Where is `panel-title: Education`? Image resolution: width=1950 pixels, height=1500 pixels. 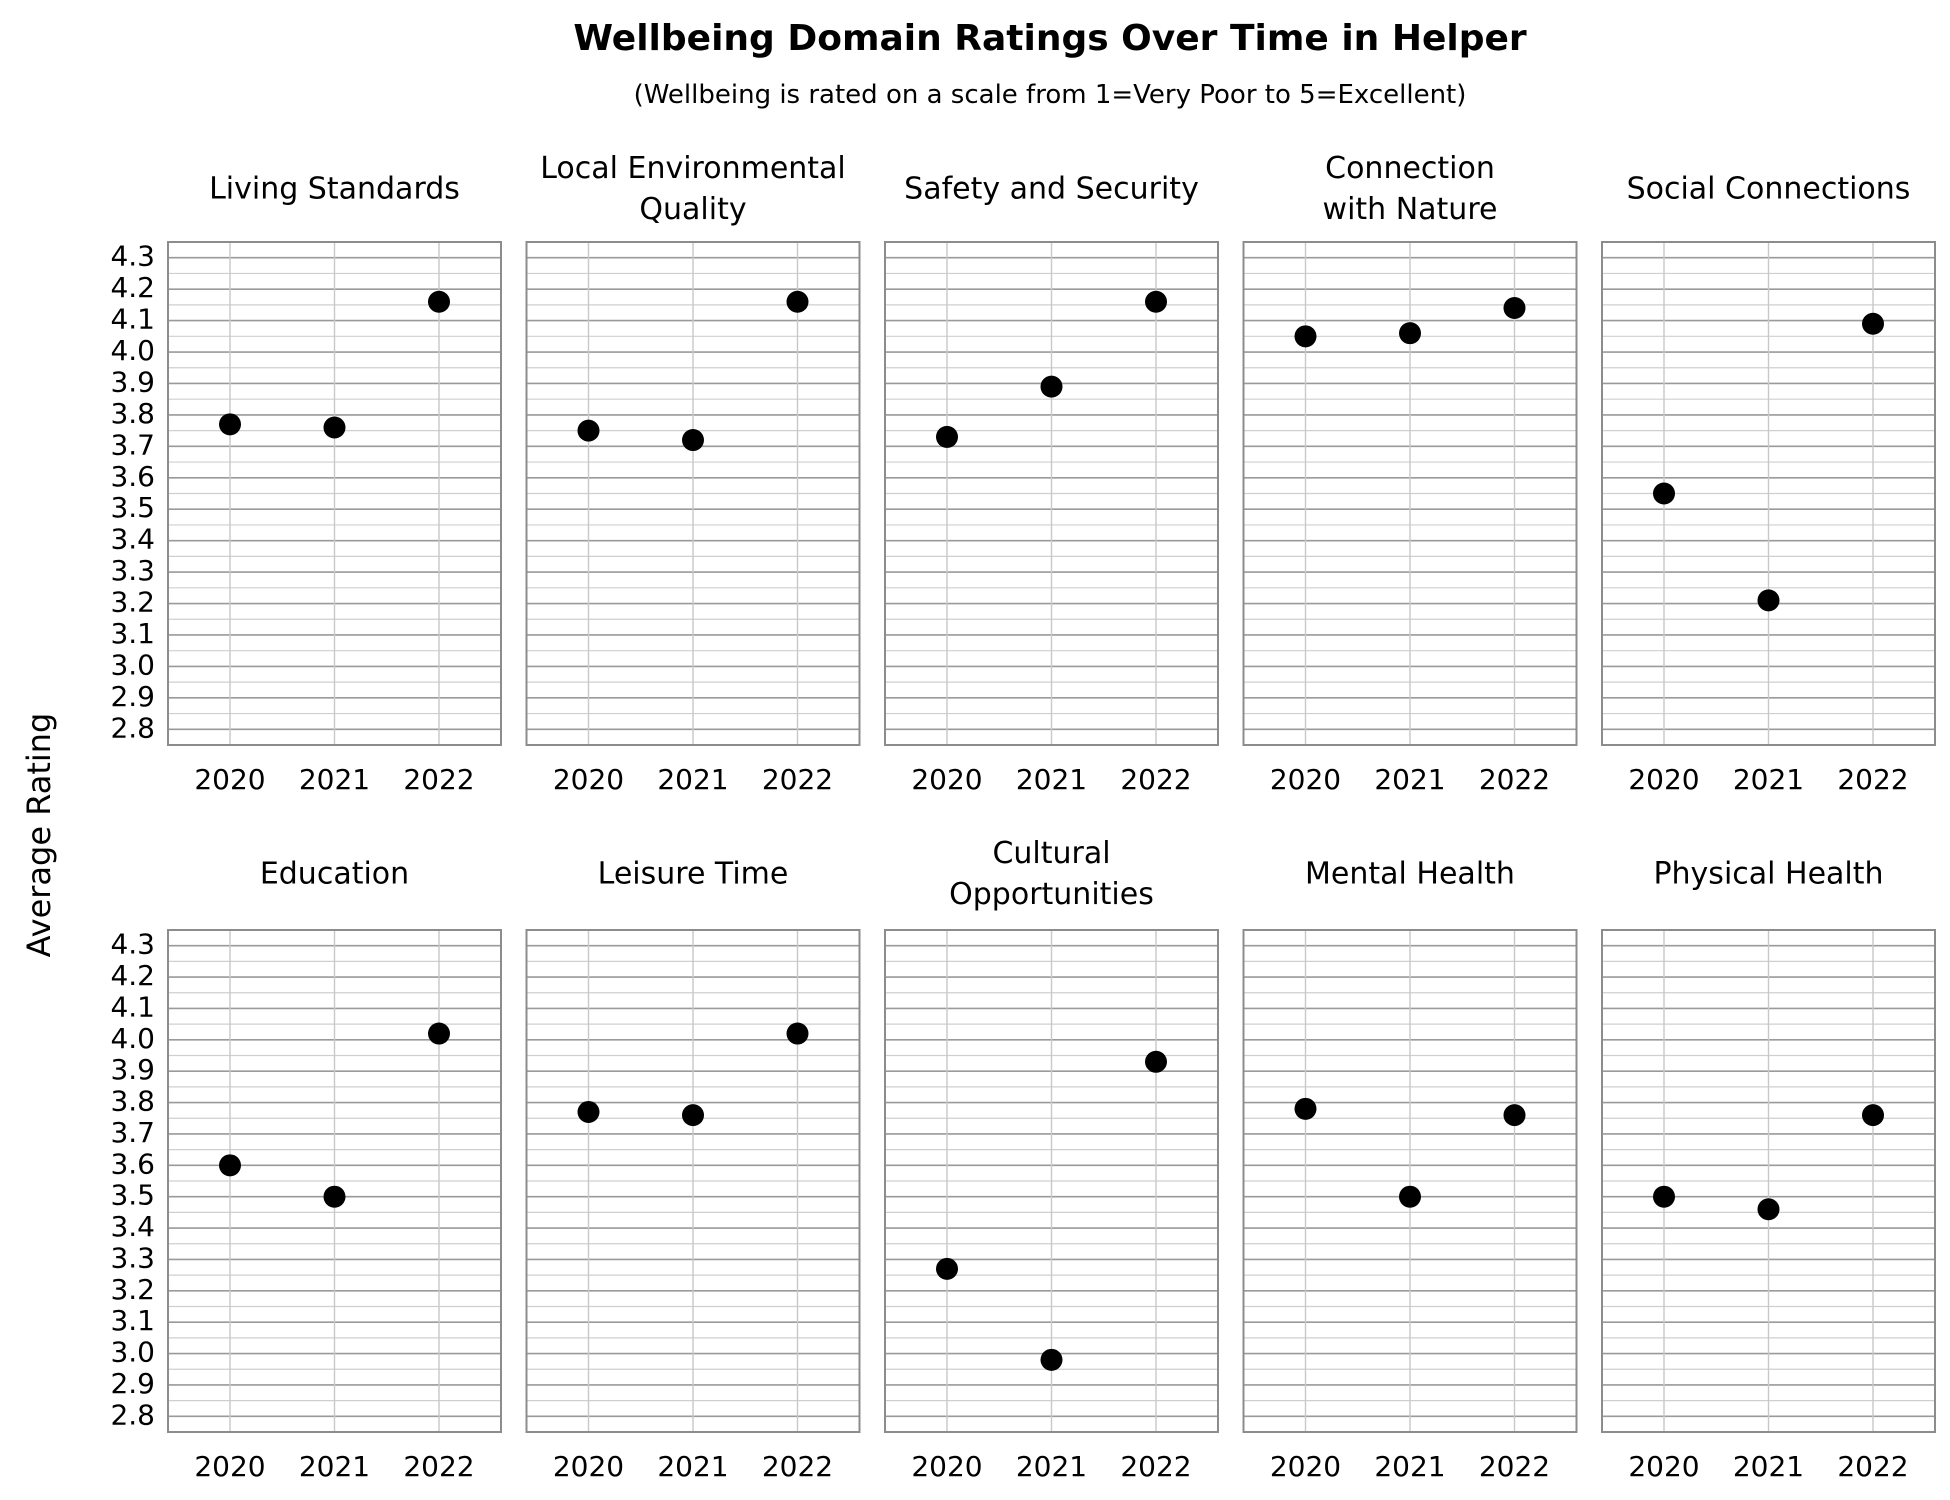
panel-title: Education is located at coordinates (334, 874).